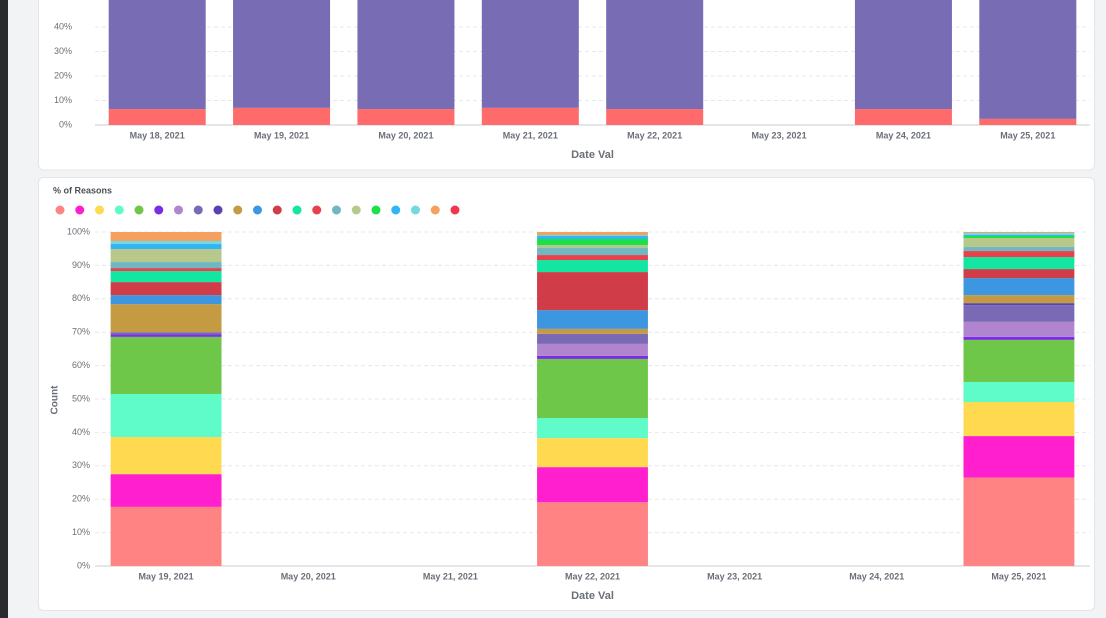 This screenshot has width=1106, height=618. Describe the element at coordinates (779, 135) in the screenshot. I see `x-tick-label: May 23, 2021` at that location.